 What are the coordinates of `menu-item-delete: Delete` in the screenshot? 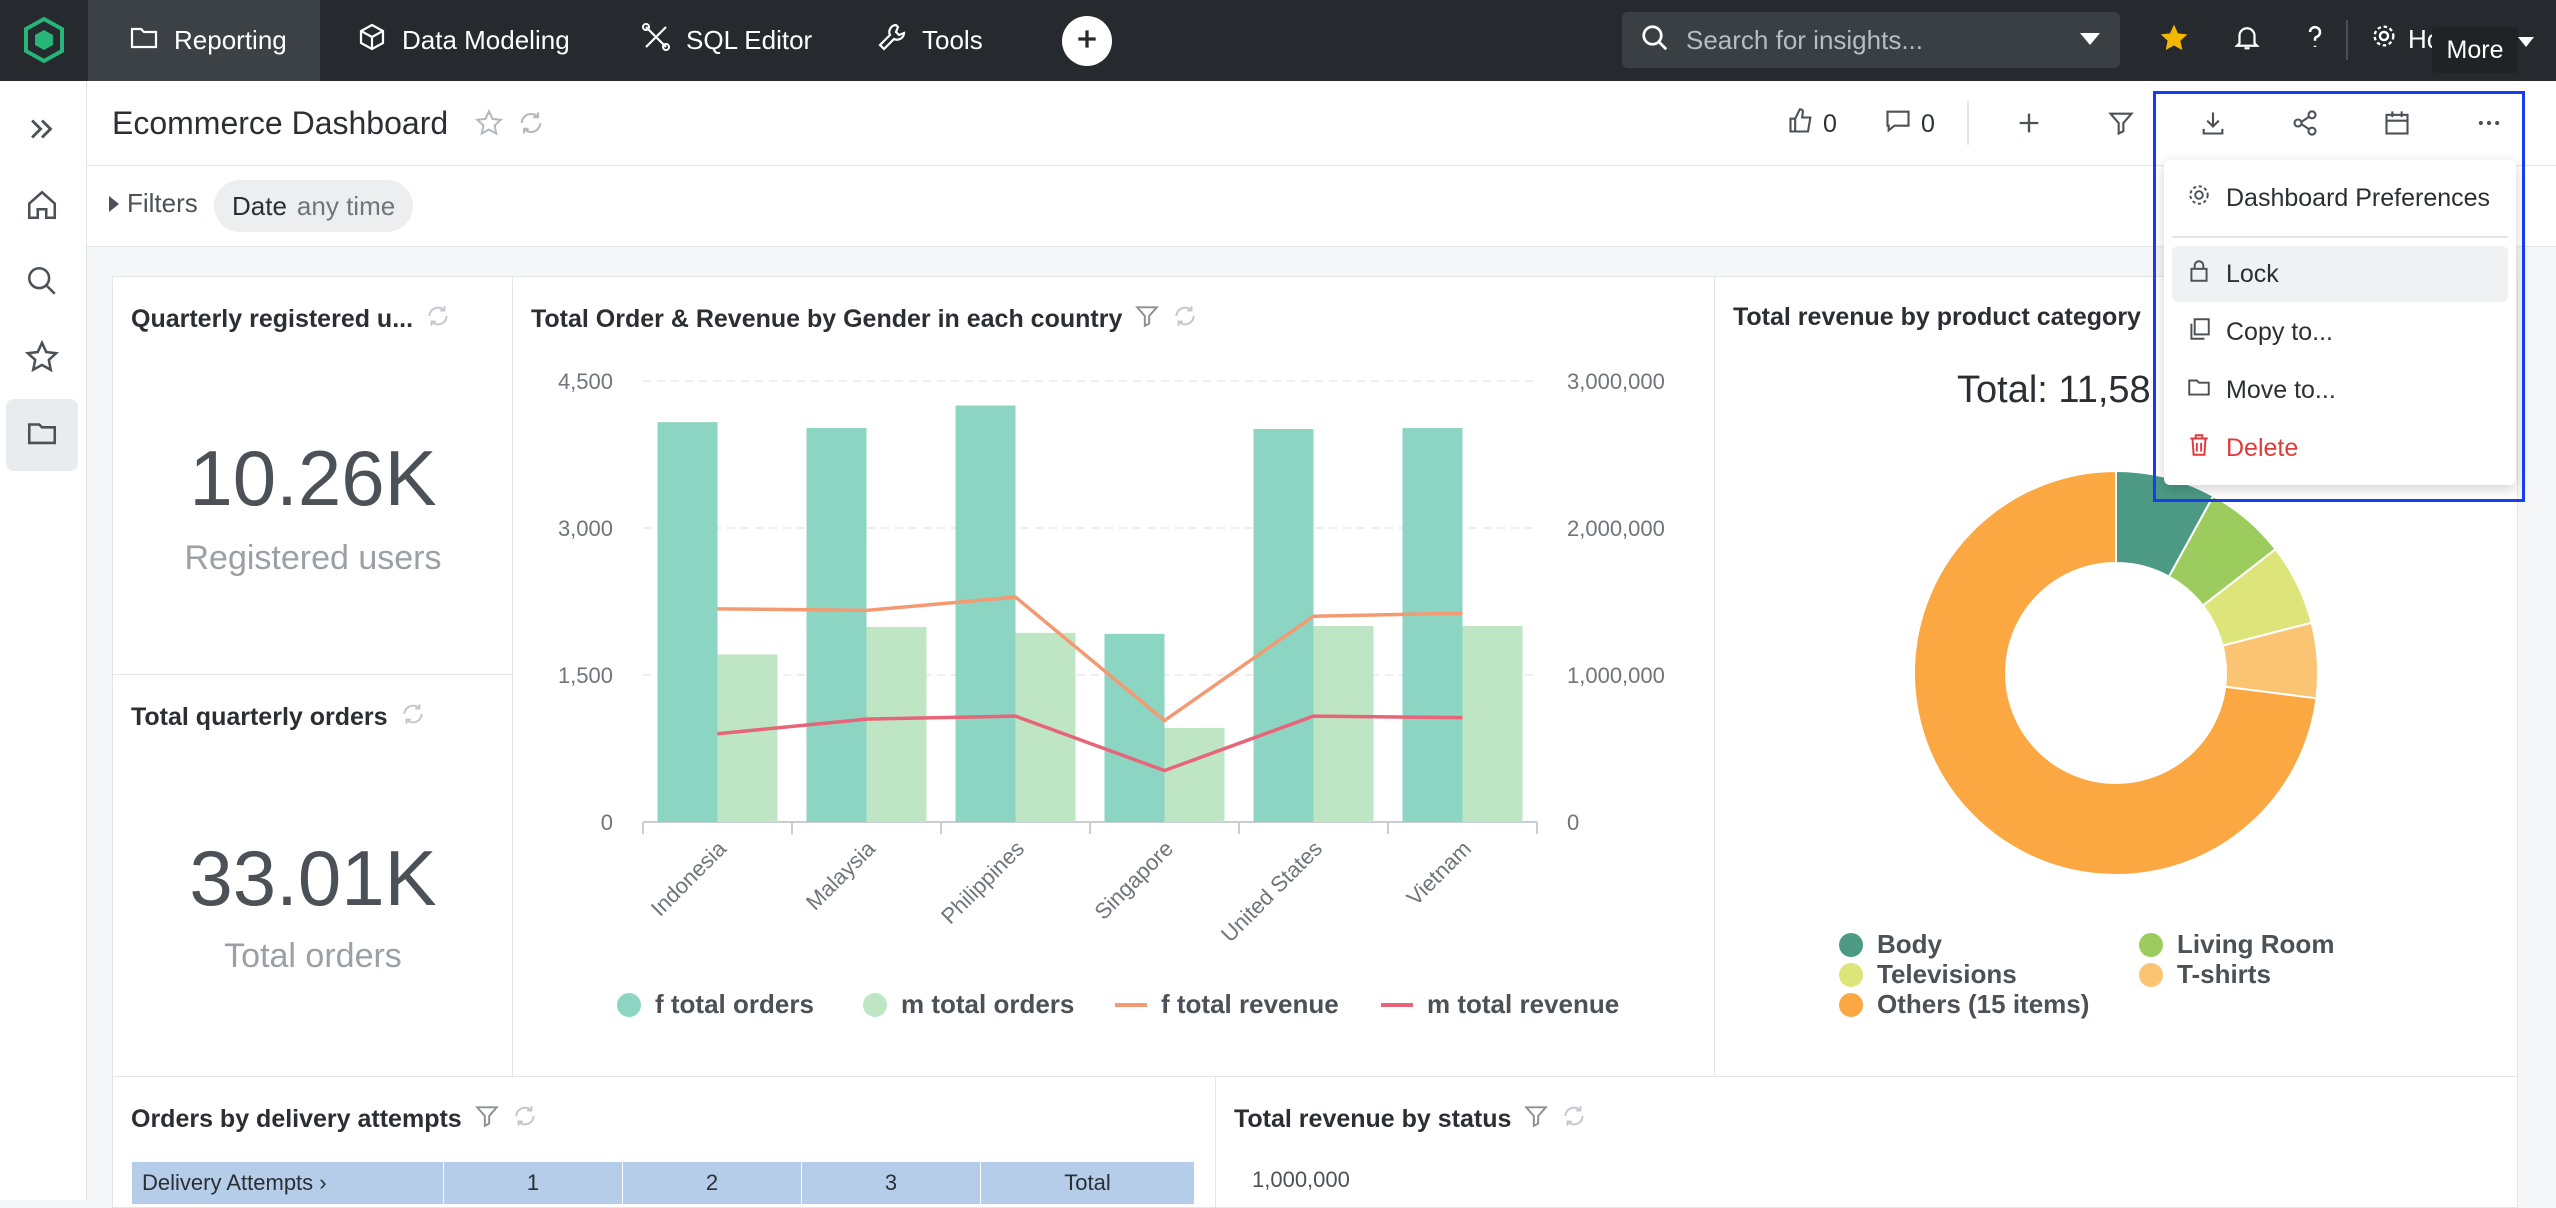 It's located at (2340, 448).